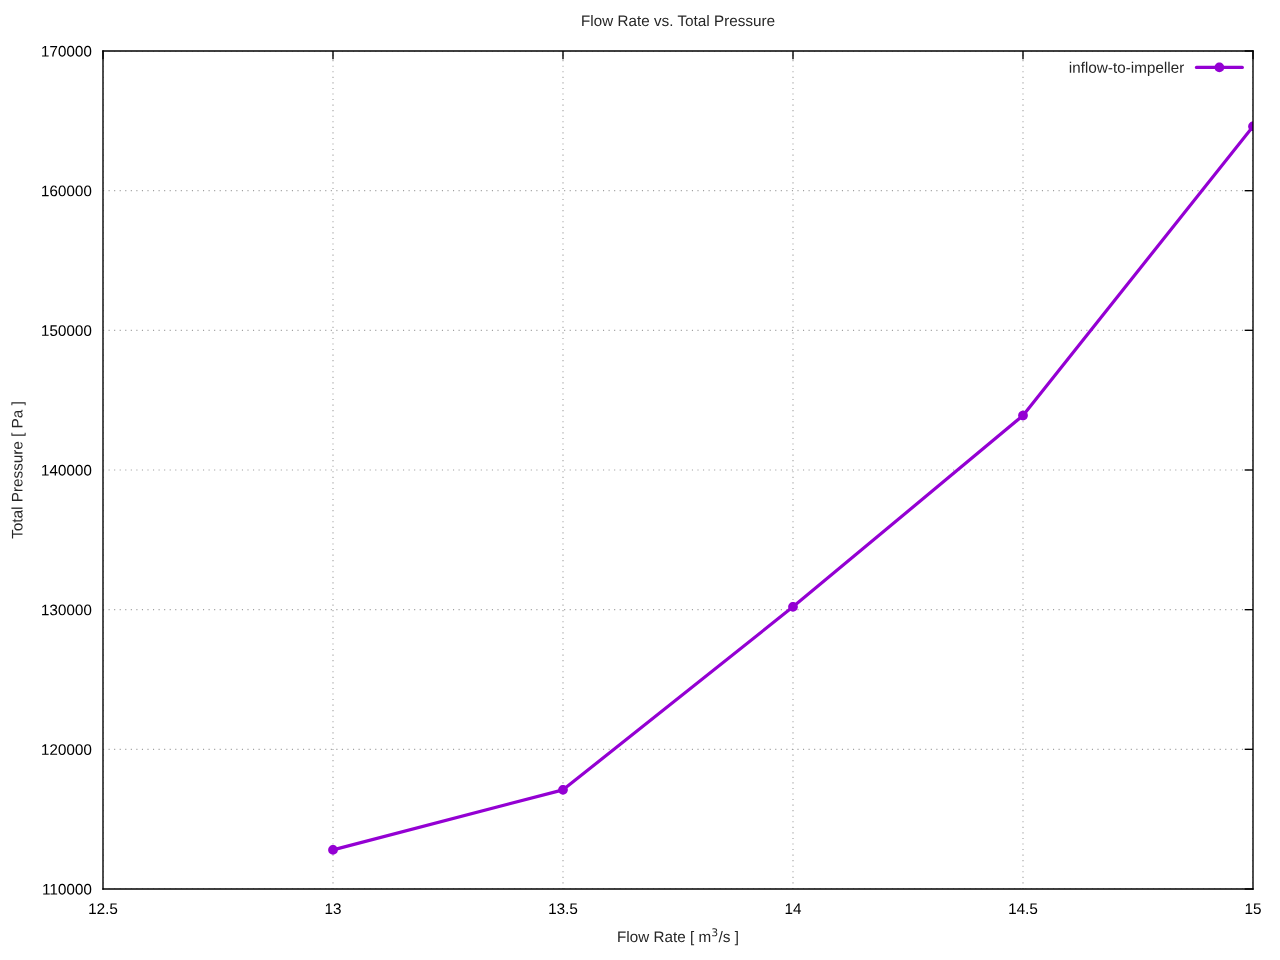 The width and height of the screenshot is (1280, 960). I want to click on x-tick-label: 14, so click(793, 908).